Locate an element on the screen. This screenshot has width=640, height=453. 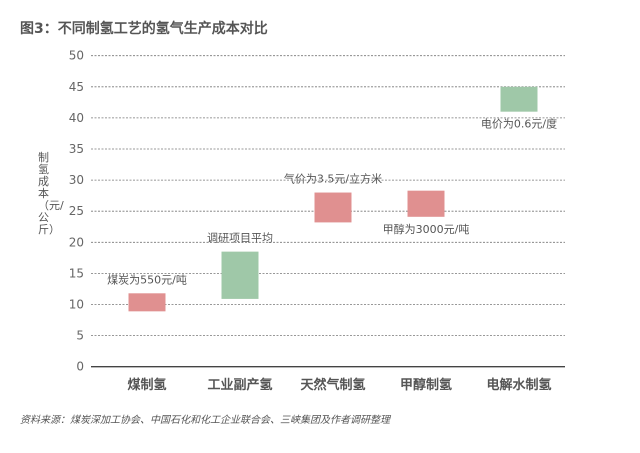
y-tick-label: 15 is located at coordinates (76, 273).